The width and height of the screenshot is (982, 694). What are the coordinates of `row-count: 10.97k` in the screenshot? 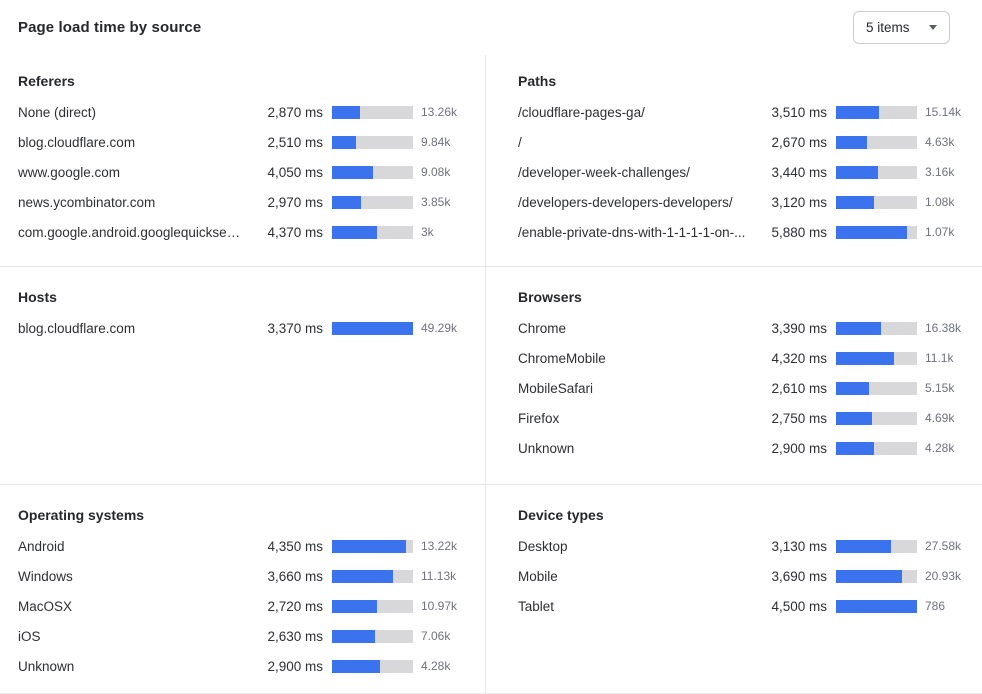 It's located at (439, 606).